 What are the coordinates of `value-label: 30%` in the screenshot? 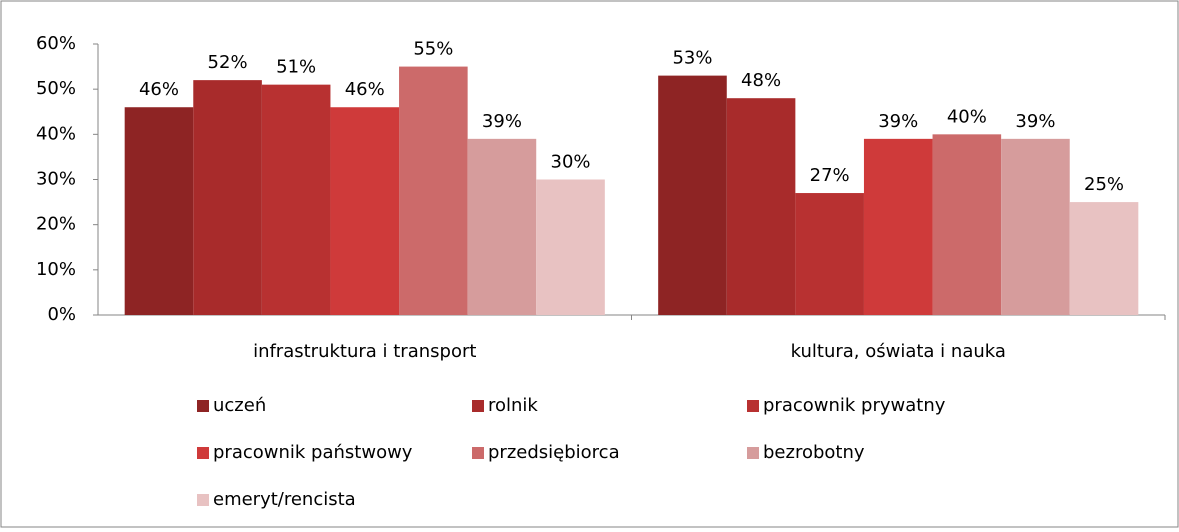 It's located at (571, 162).